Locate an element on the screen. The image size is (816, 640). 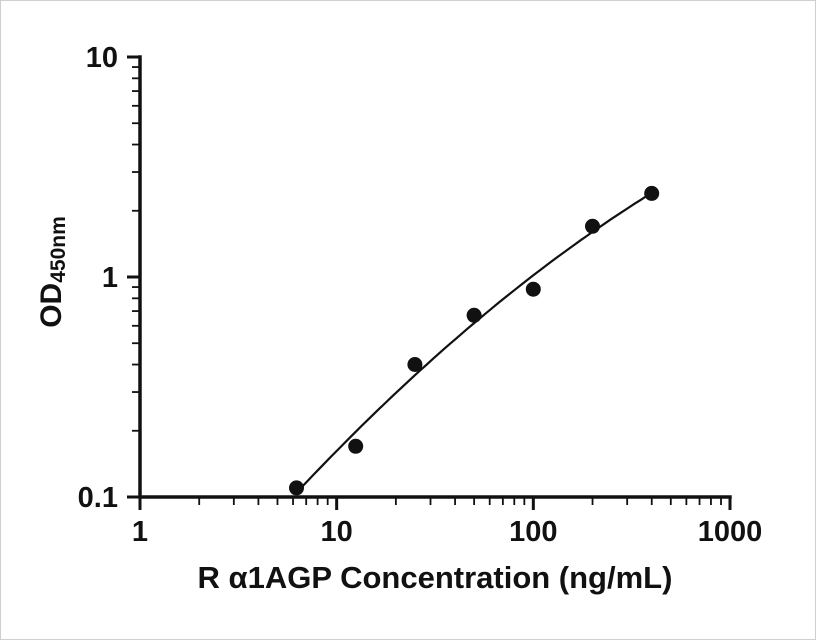
y-axis-title-main: OD is located at coordinates (51, 305).